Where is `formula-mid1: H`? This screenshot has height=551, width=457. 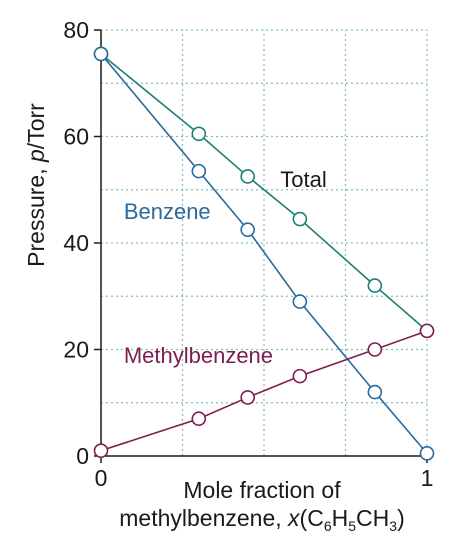 formula-mid1: H is located at coordinates (340, 518).